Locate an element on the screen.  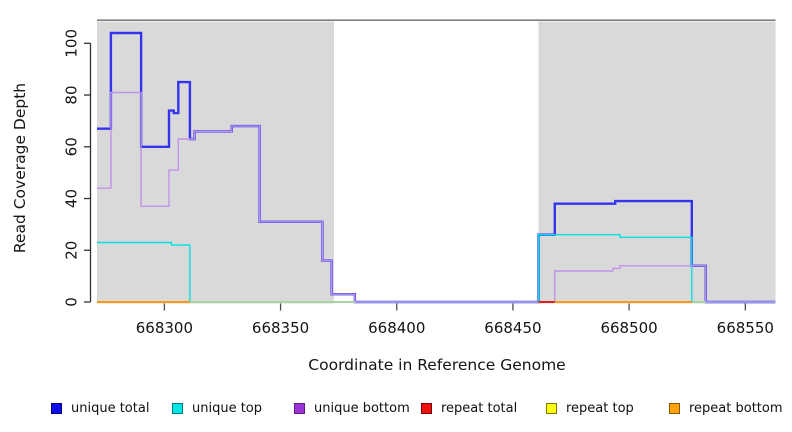
legend-label-unique-top: unique top is located at coordinates (227, 408).